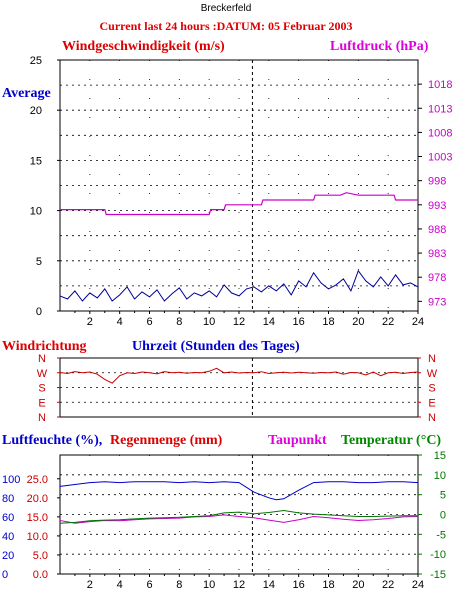  I want to click on humidity-chart-xtick-label: 4, so click(120, 585).